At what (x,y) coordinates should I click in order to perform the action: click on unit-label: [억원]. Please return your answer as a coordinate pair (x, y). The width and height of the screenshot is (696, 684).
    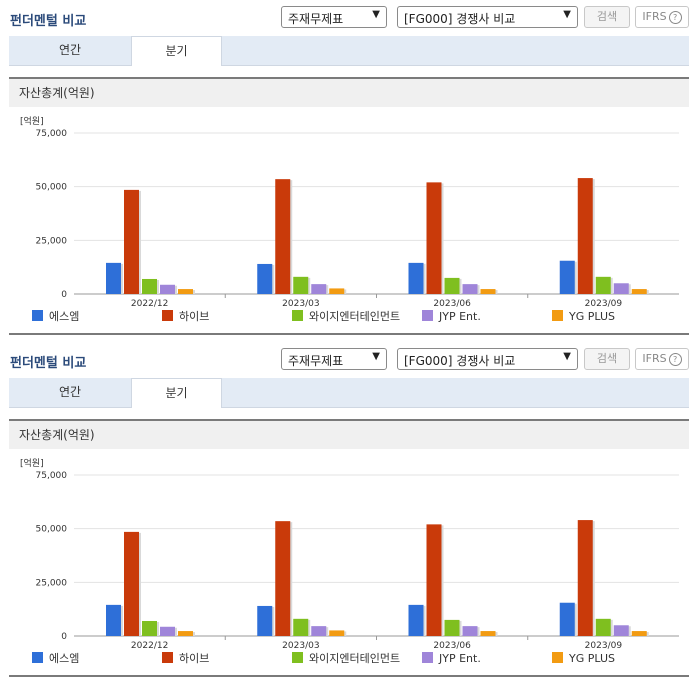
    Looking at the image, I should click on (32, 464).